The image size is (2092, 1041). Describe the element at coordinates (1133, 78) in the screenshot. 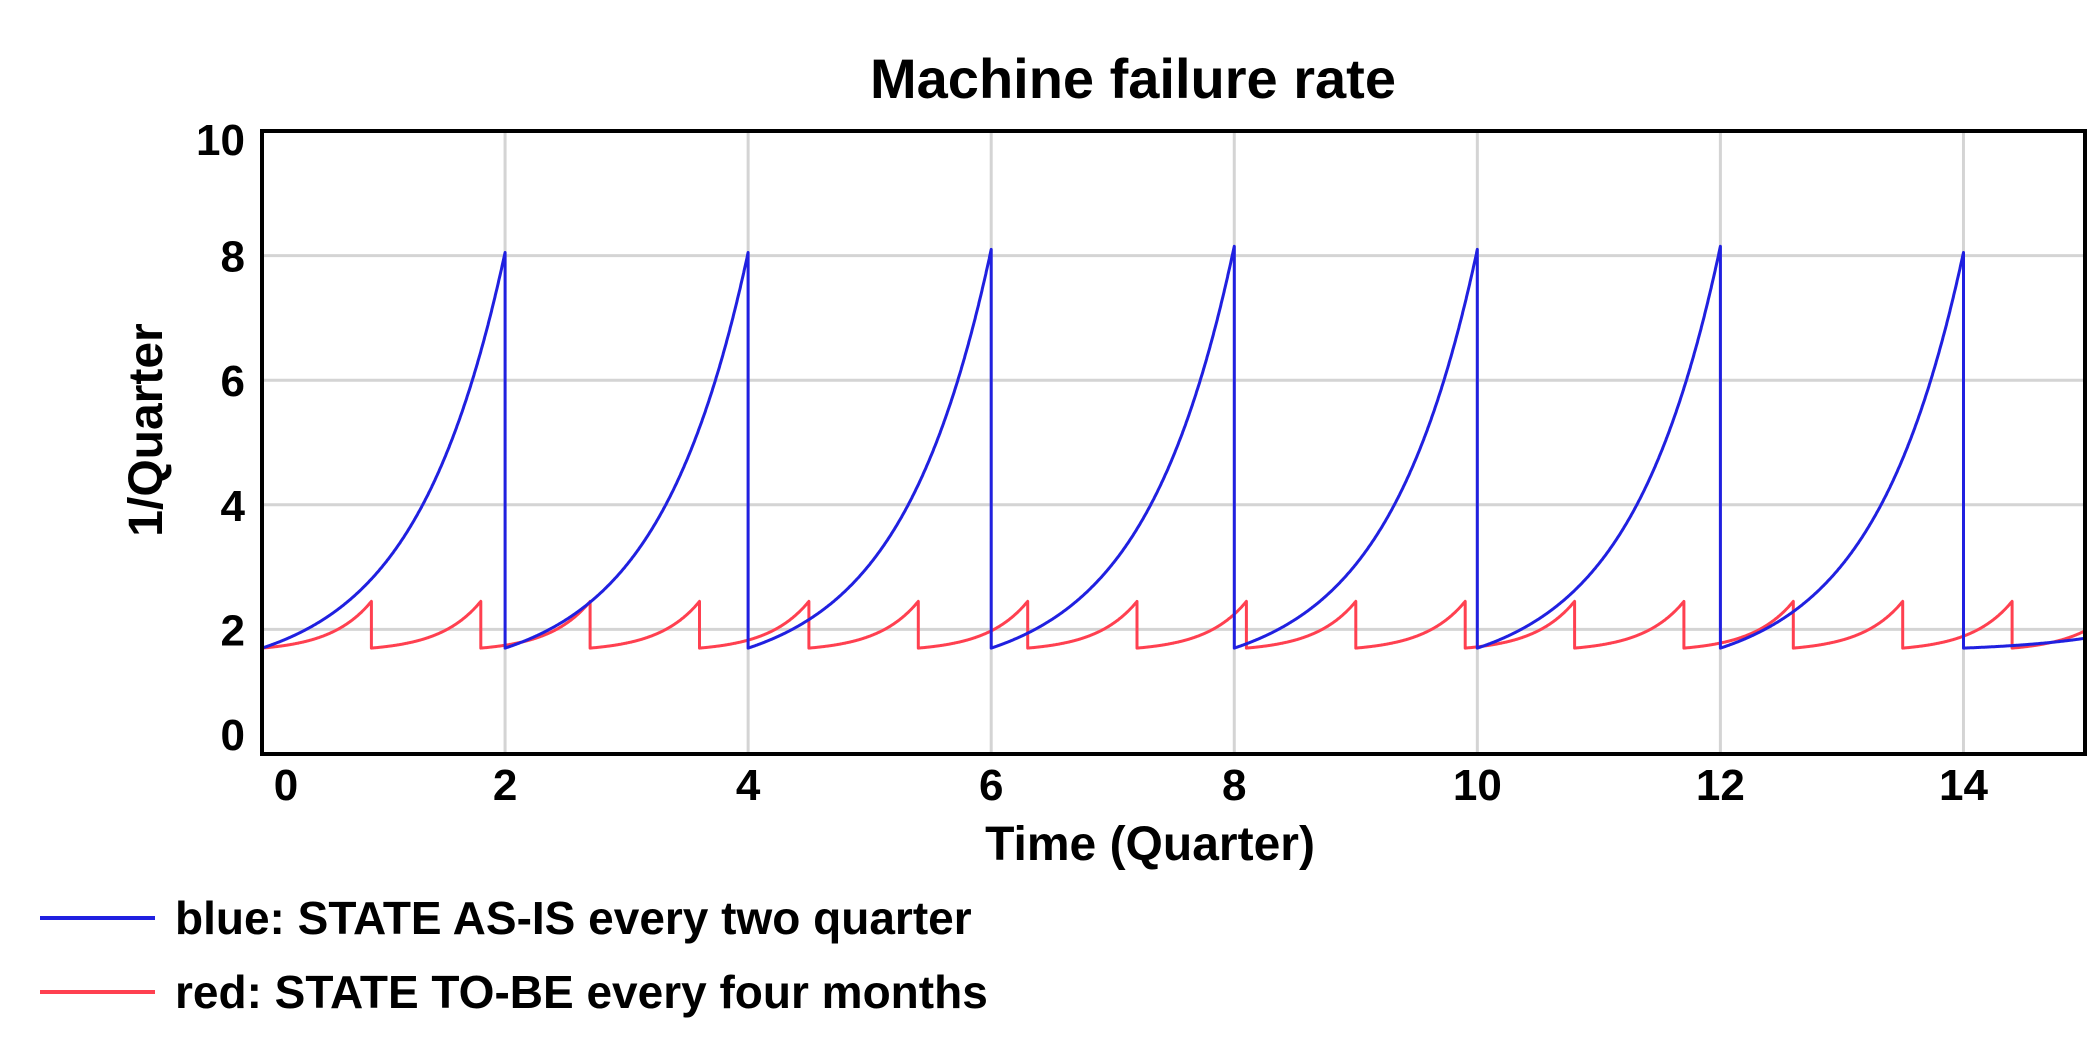

I see `chart-title: Machine failure rate` at that location.